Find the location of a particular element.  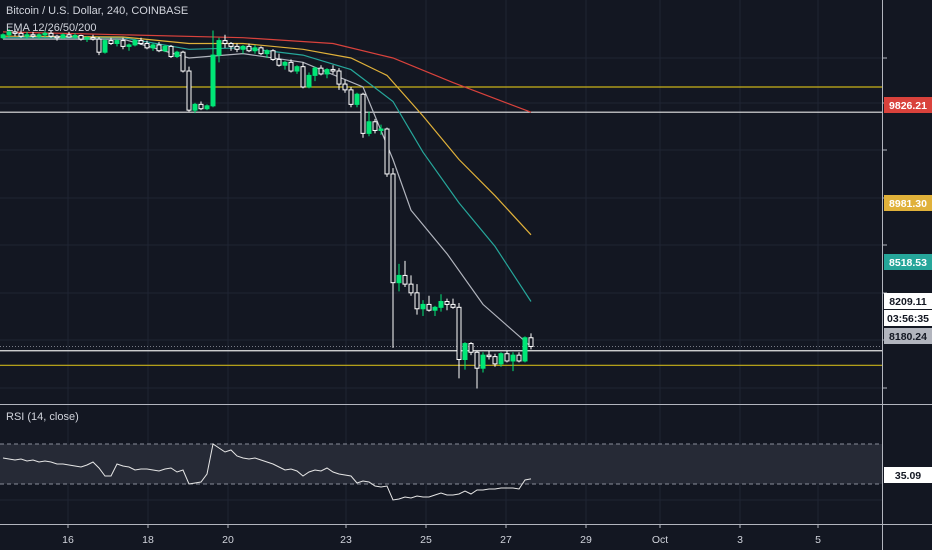

x-tick-label: 5 is located at coordinates (818, 540).